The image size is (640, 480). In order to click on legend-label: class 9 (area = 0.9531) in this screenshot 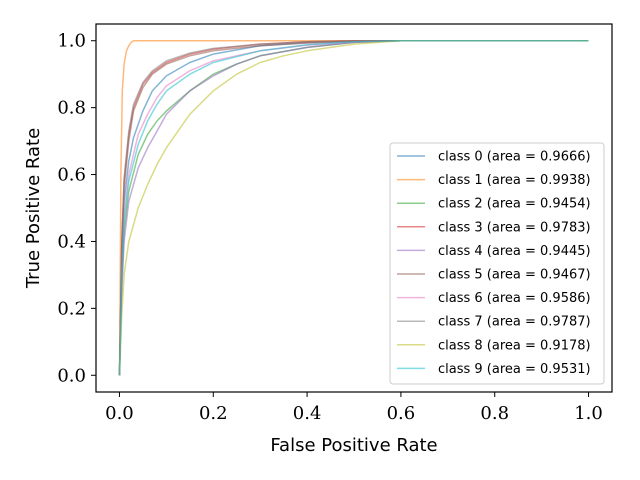, I will do `click(514, 369)`.